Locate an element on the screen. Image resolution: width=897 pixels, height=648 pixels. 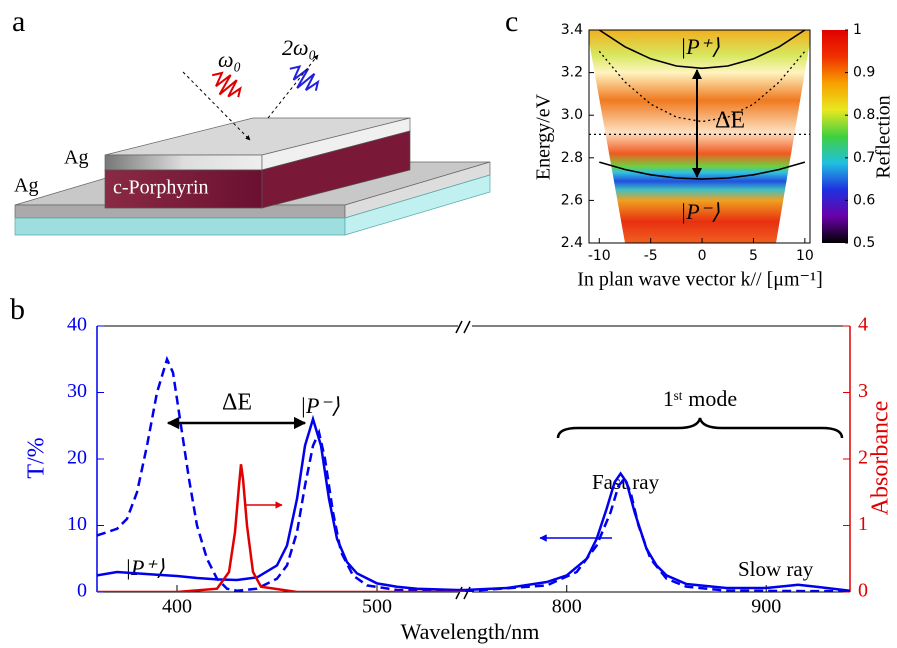
x-axis-title: Wavelength/nm is located at coordinates (470, 631).